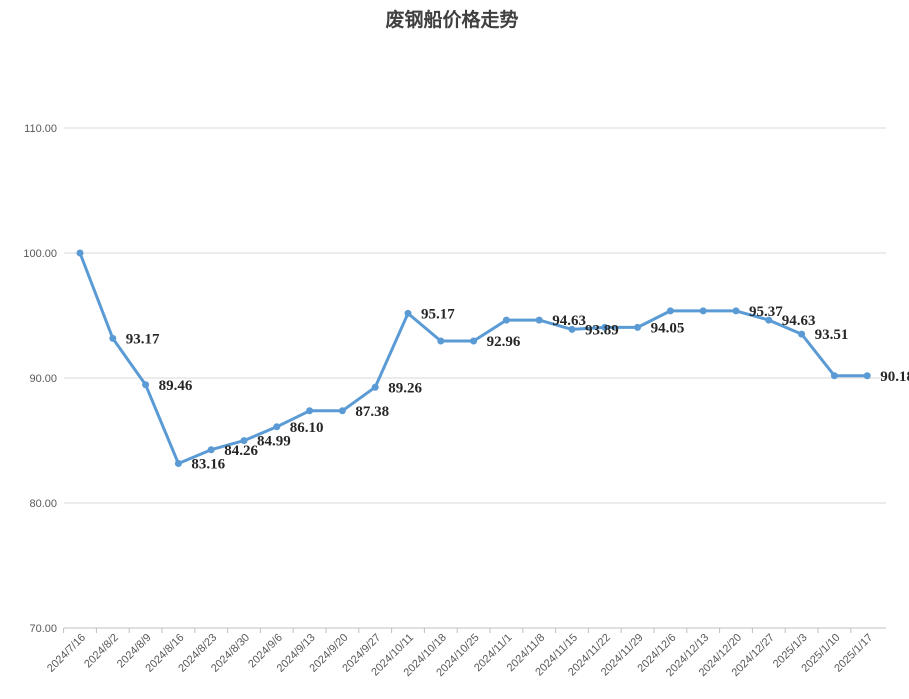 This screenshot has height=699, width=909. Describe the element at coordinates (438, 314) in the screenshot. I see `data-label: 95.17` at that location.